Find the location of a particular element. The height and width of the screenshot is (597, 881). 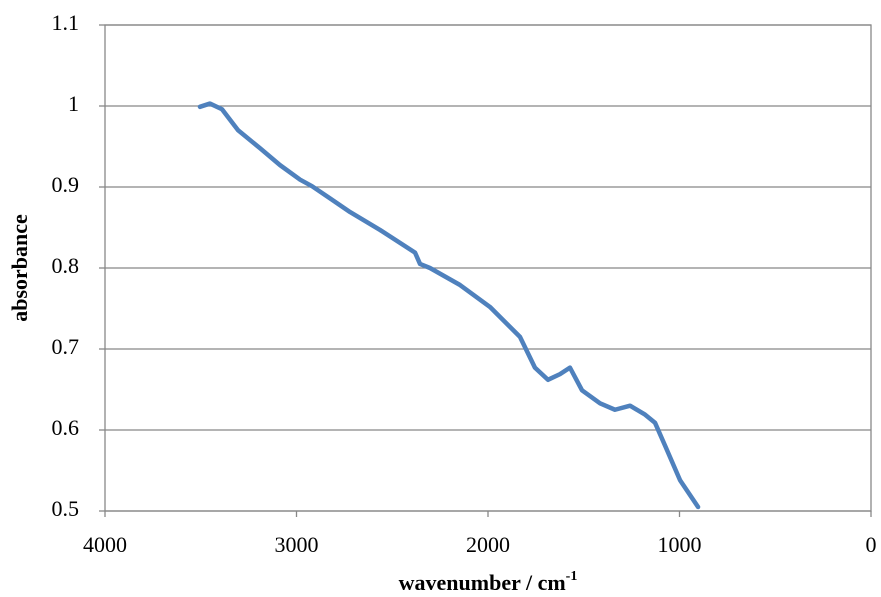

x-tick-label: 2000 is located at coordinates (488, 544).